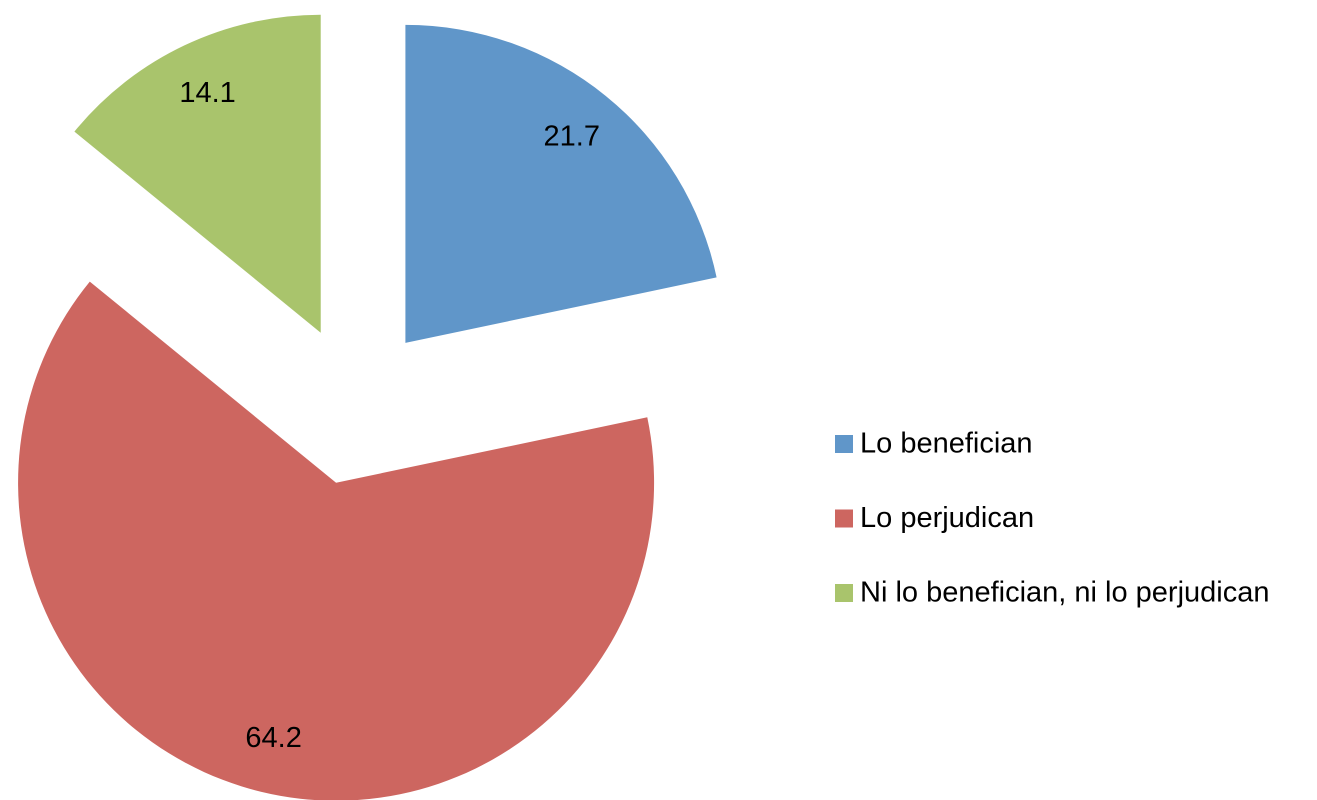 The width and height of the screenshot is (1317, 800). I want to click on legend-label: Lo benefician, so click(946, 444).